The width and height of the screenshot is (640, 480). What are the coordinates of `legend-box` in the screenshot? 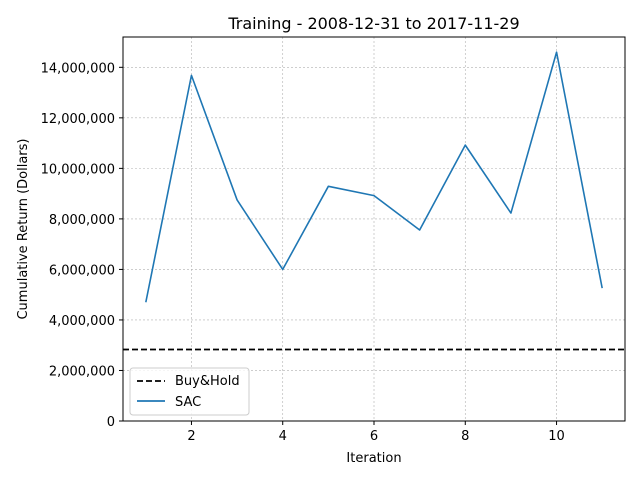 It's located at (189, 391).